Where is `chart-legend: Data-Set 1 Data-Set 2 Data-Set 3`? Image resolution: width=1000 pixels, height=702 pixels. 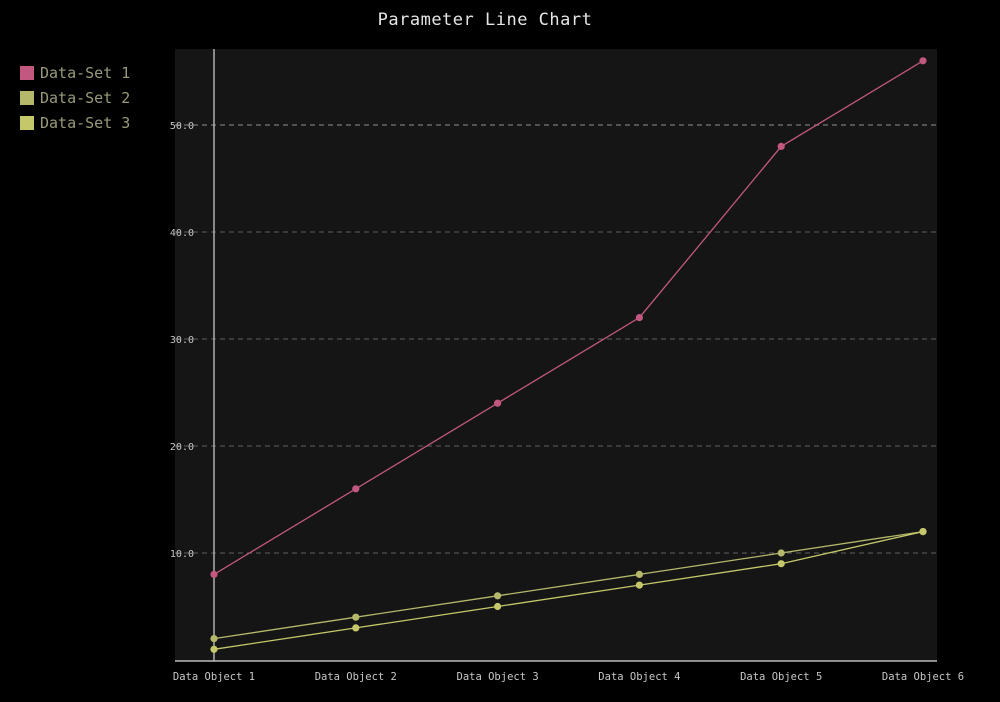
chart-legend: Data-Set 1 Data-Set 2 Data-Set 3 is located at coordinates (75, 97).